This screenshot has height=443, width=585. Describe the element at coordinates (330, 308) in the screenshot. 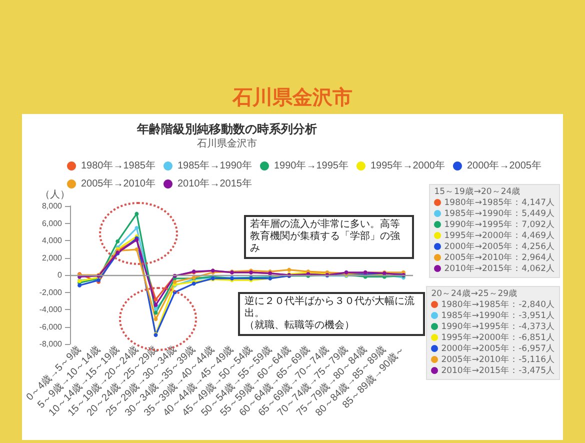

I see `annotation: 逆に２０代半ばから３０代が大幅に流出。` at that location.